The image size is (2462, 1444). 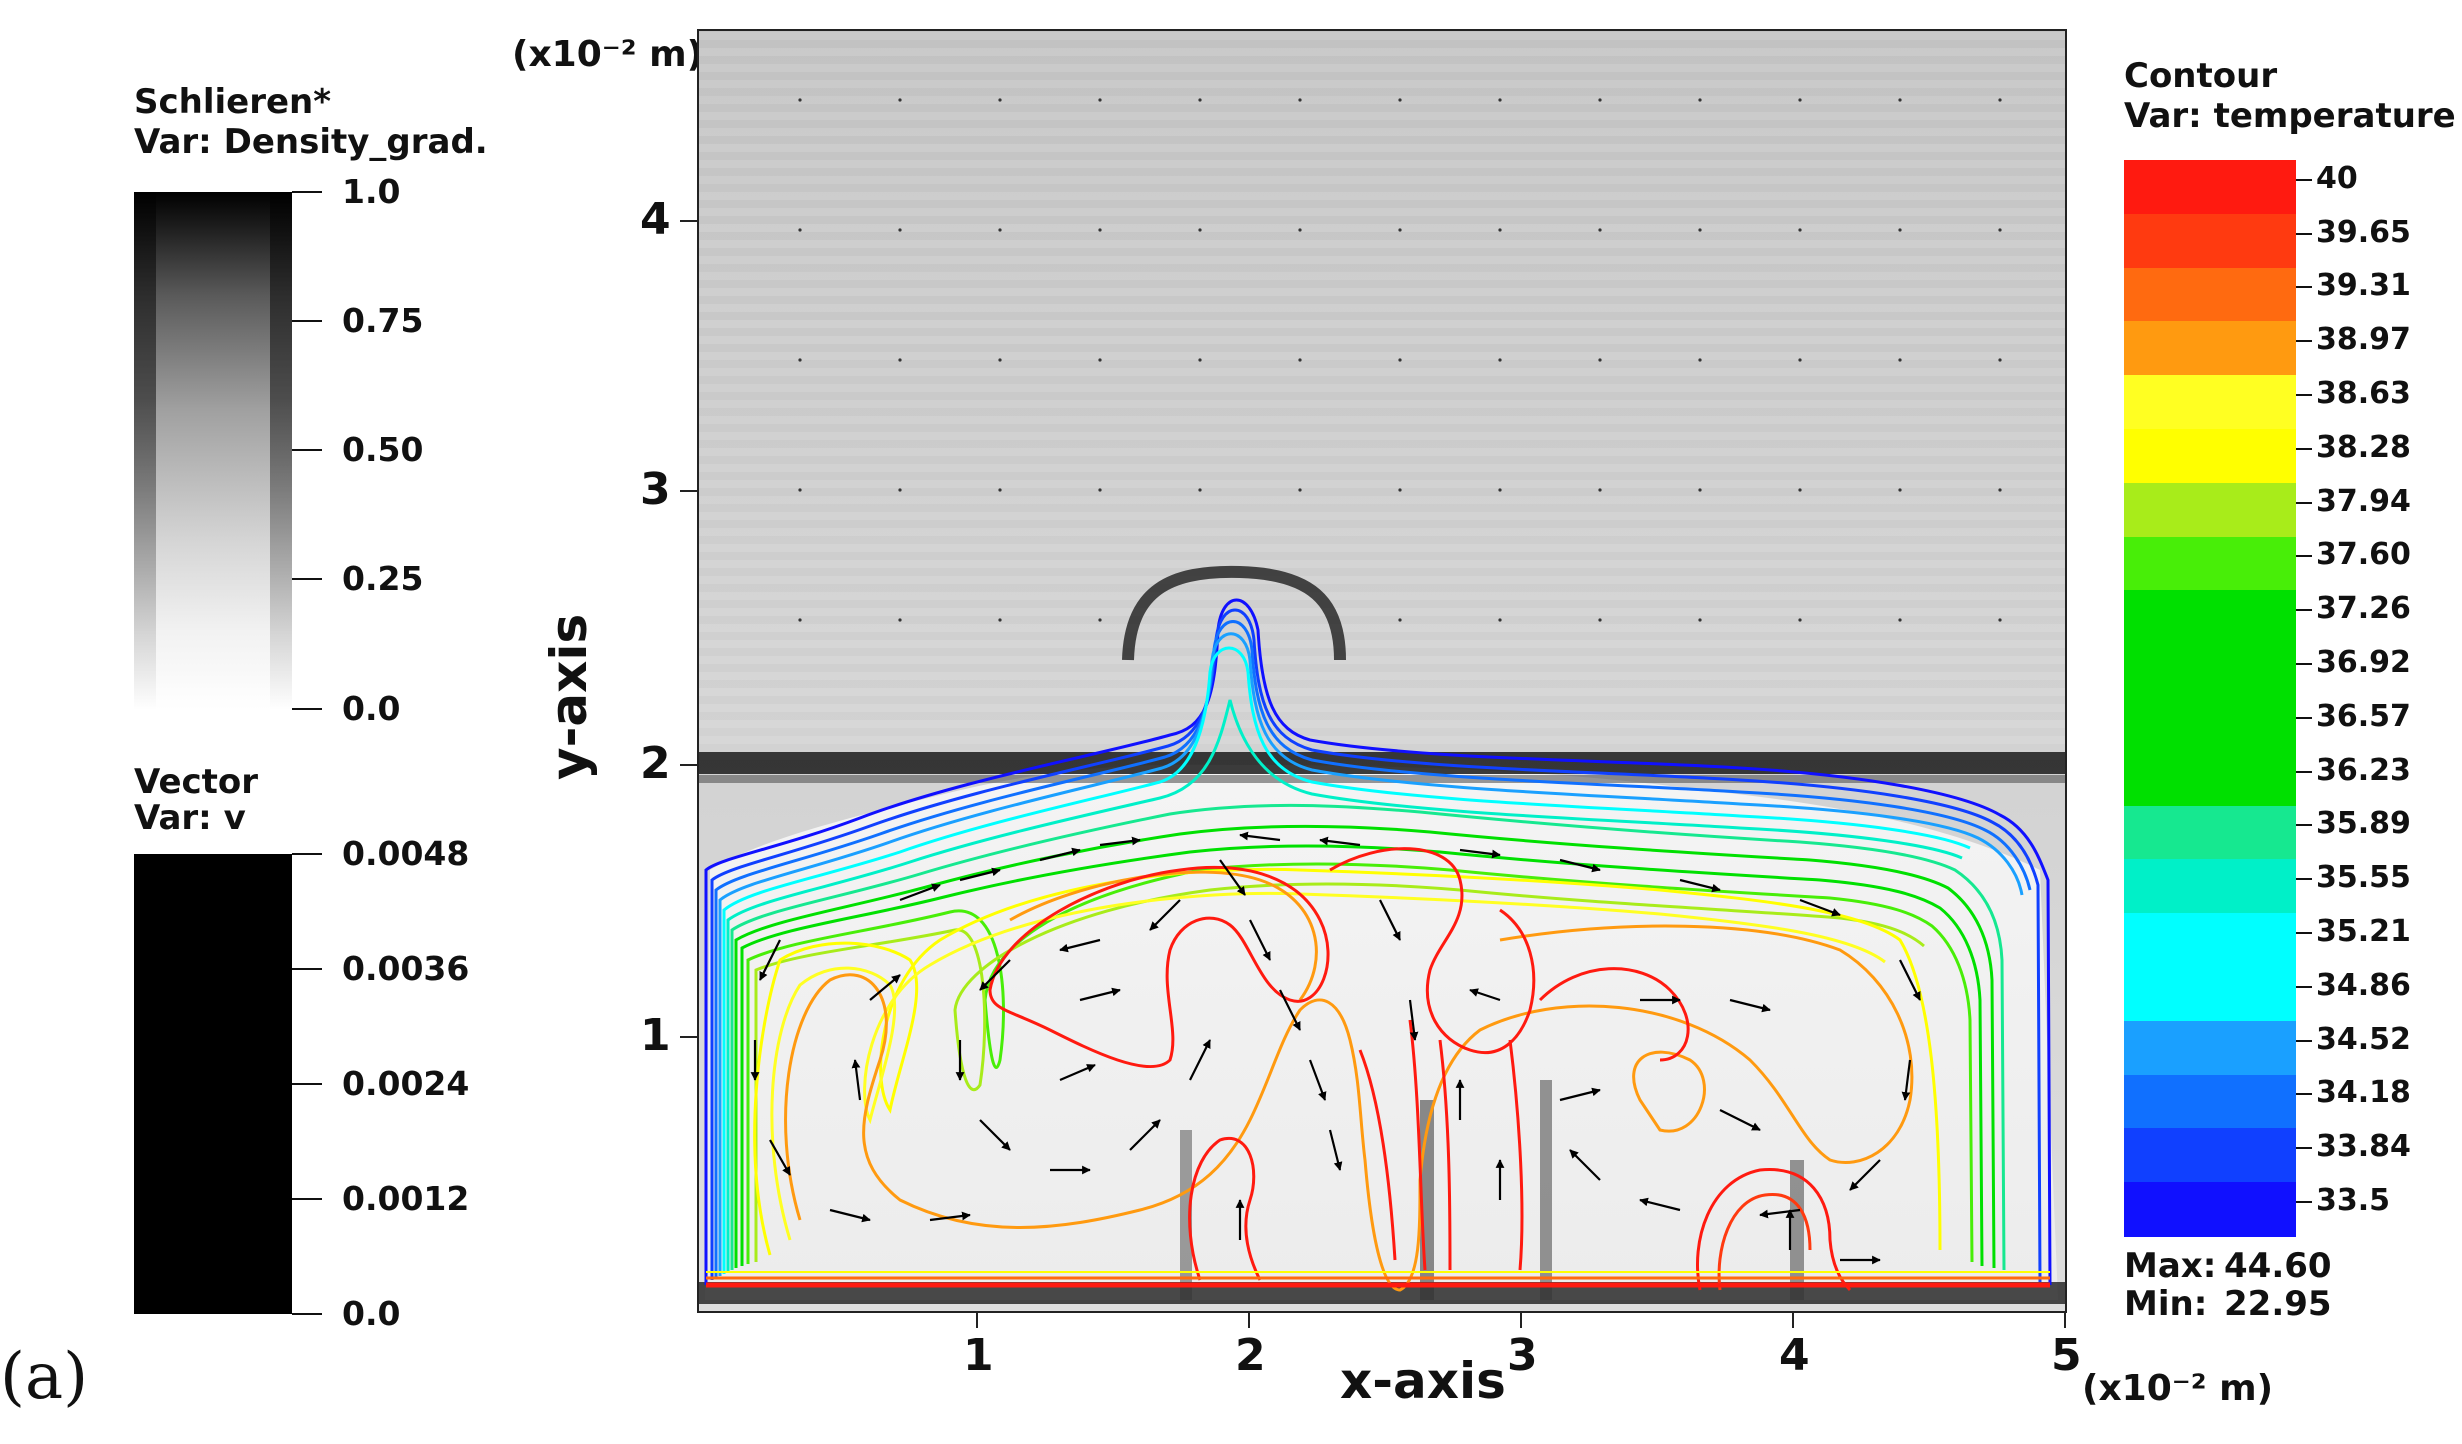 I want to click on contour-36.57, so click(x=1360, y=1063).